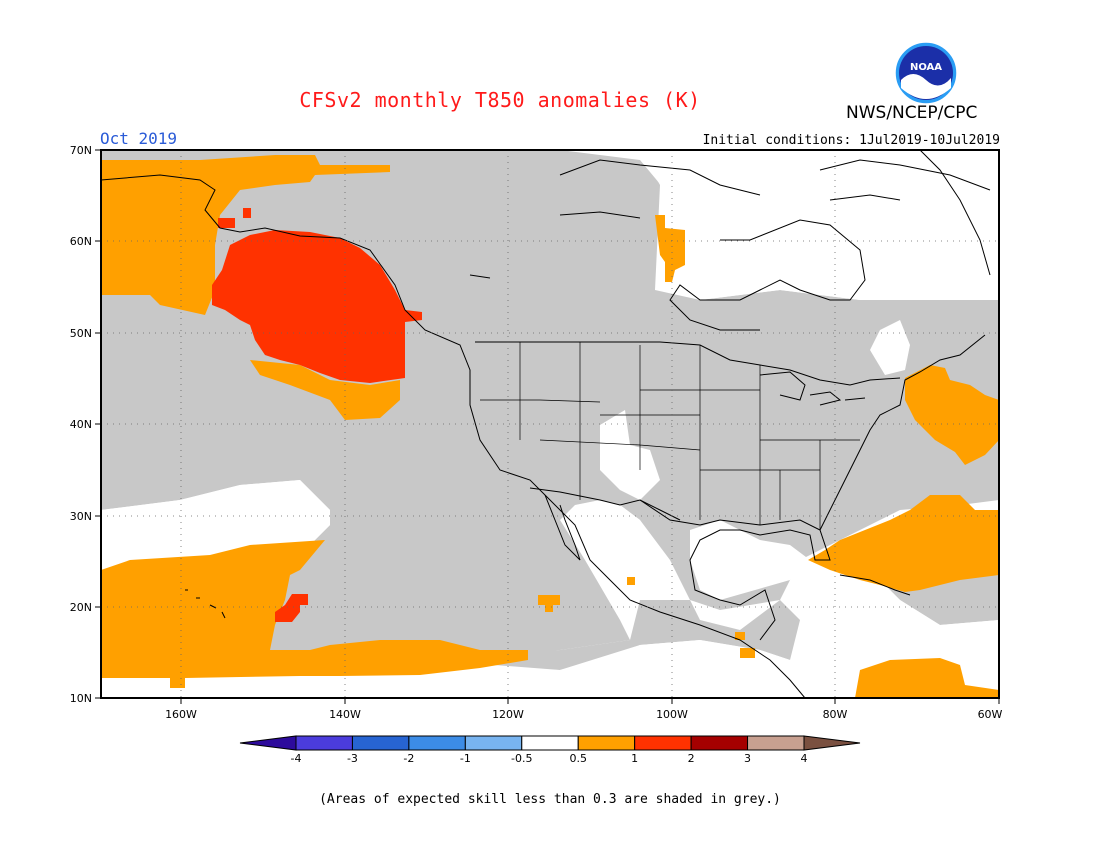 This screenshot has width=1100, height=850. Describe the element at coordinates (81, 150) in the screenshot. I see `lat-label: 70N` at that location.